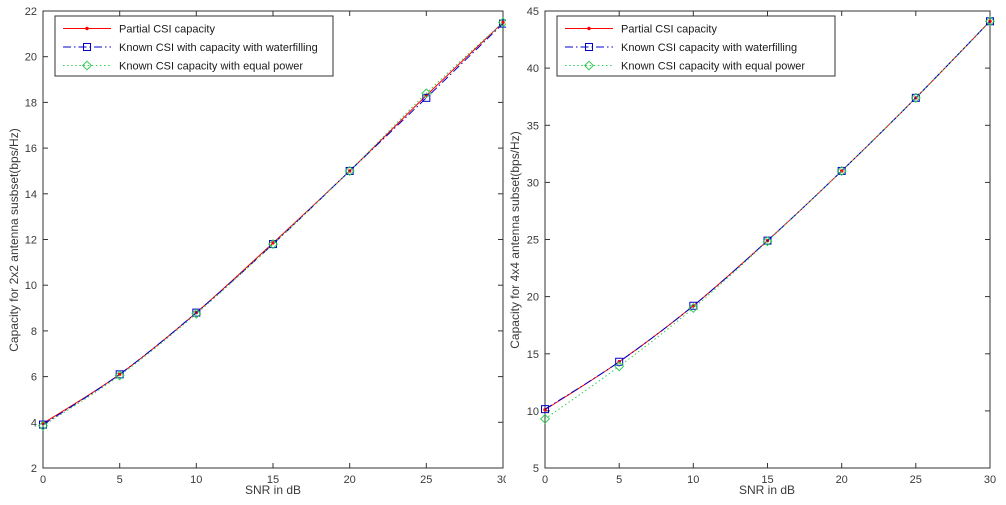  I want to click on y-tick-label: 4, so click(34, 423).